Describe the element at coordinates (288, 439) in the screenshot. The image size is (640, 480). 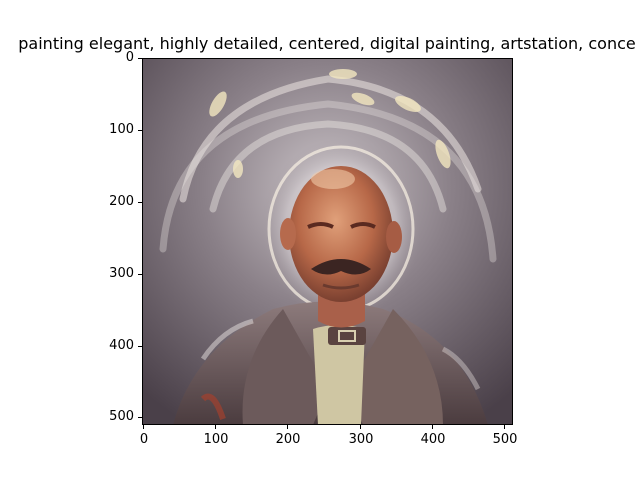
I see `x-tick-label: 200` at that location.